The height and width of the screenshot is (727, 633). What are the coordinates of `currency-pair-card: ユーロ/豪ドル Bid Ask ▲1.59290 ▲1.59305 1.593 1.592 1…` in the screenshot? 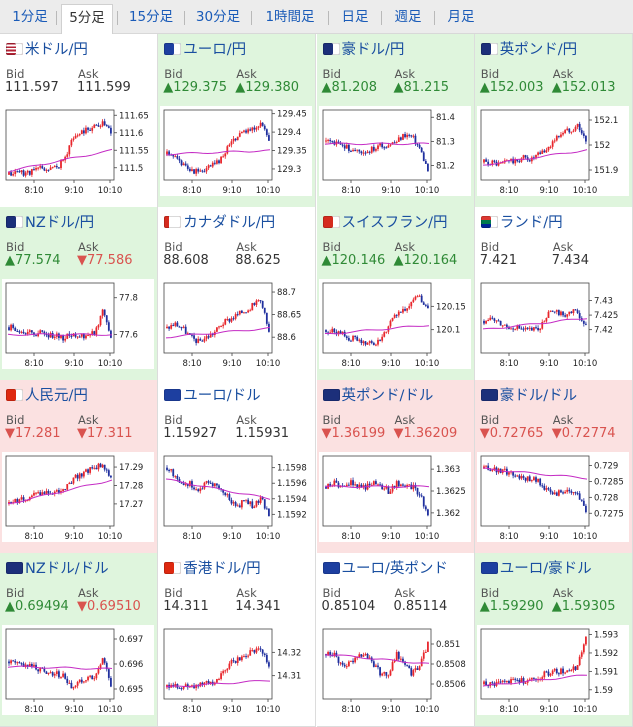 It's located at (553, 640).